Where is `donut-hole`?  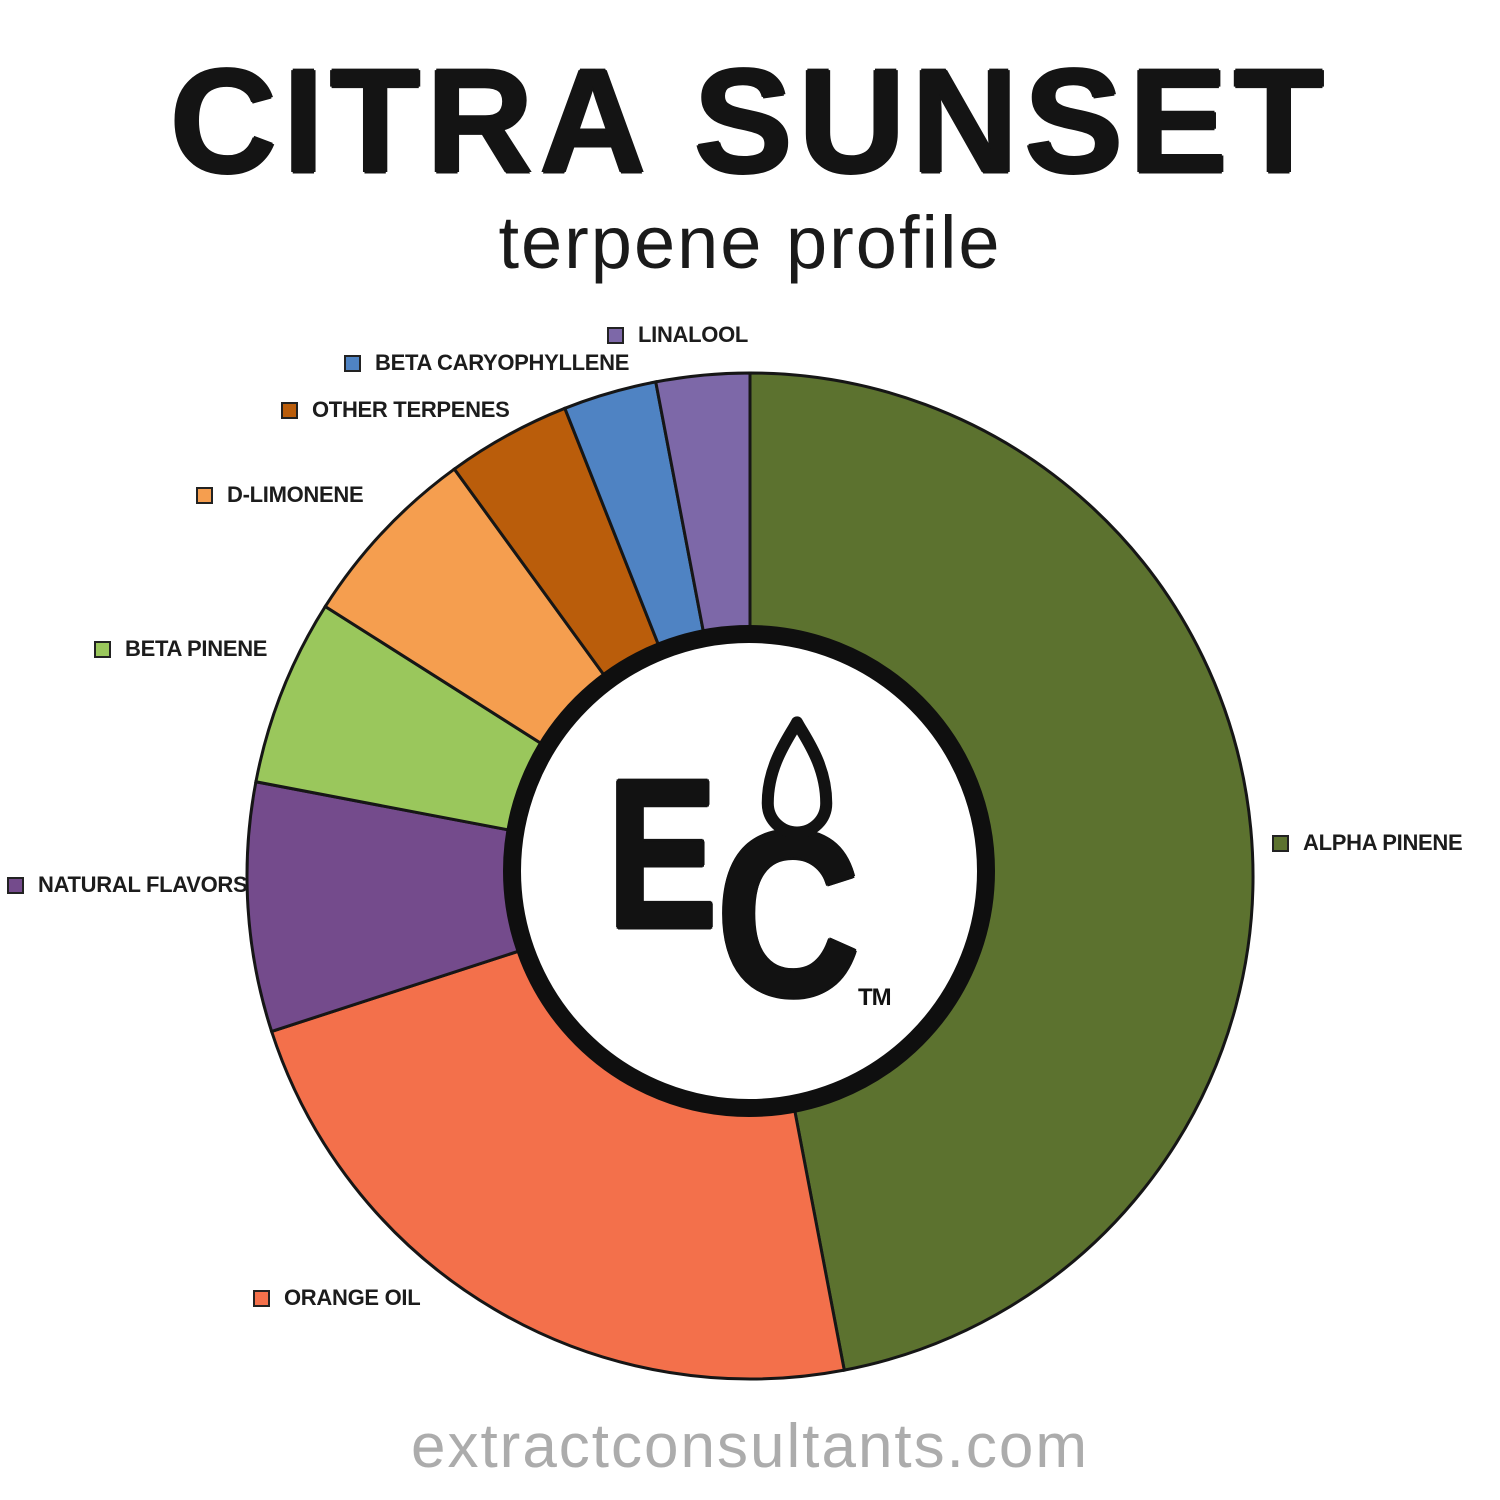 donut-hole is located at coordinates (749, 871).